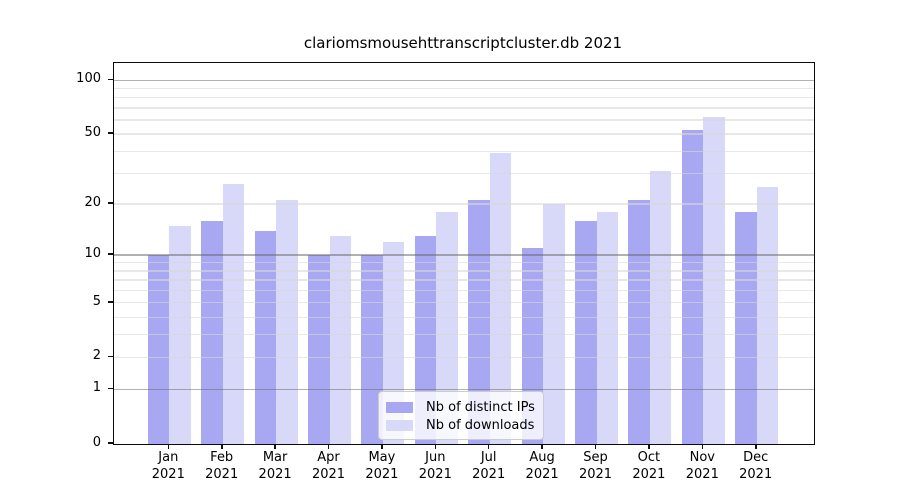 The height and width of the screenshot is (500, 900). What do you see at coordinates (96, 442) in the screenshot?
I see `y-tick-label: 0` at bounding box center [96, 442].